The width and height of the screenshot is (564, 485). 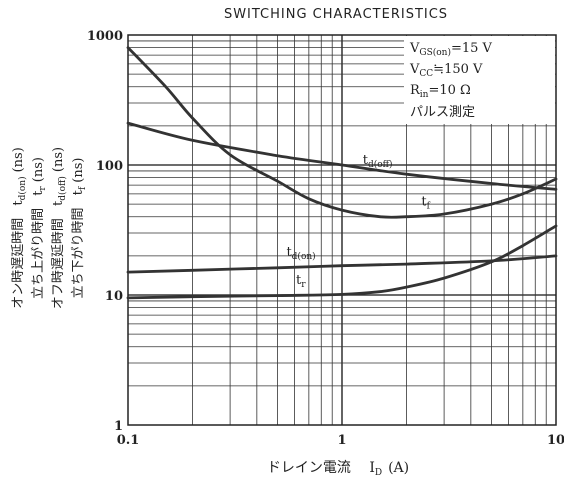 I want to click on series-annotations: td(off) tf td(on) tr, so click(x=358, y=221).